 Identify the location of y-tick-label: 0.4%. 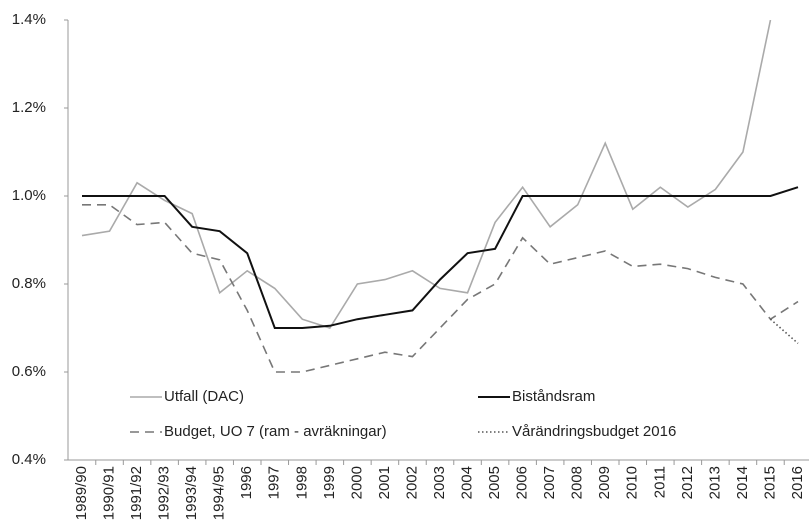
(29, 459).